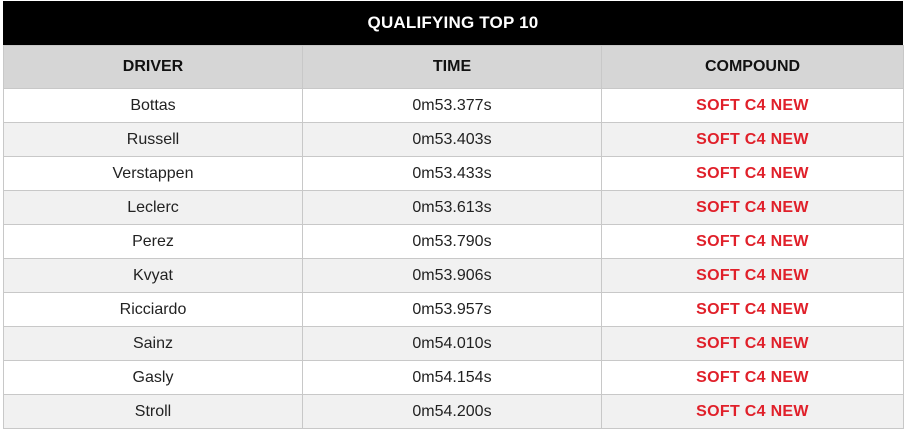  I want to click on table-row: Sainz 0m54.010s SOFT C4 NEW, so click(453, 343).